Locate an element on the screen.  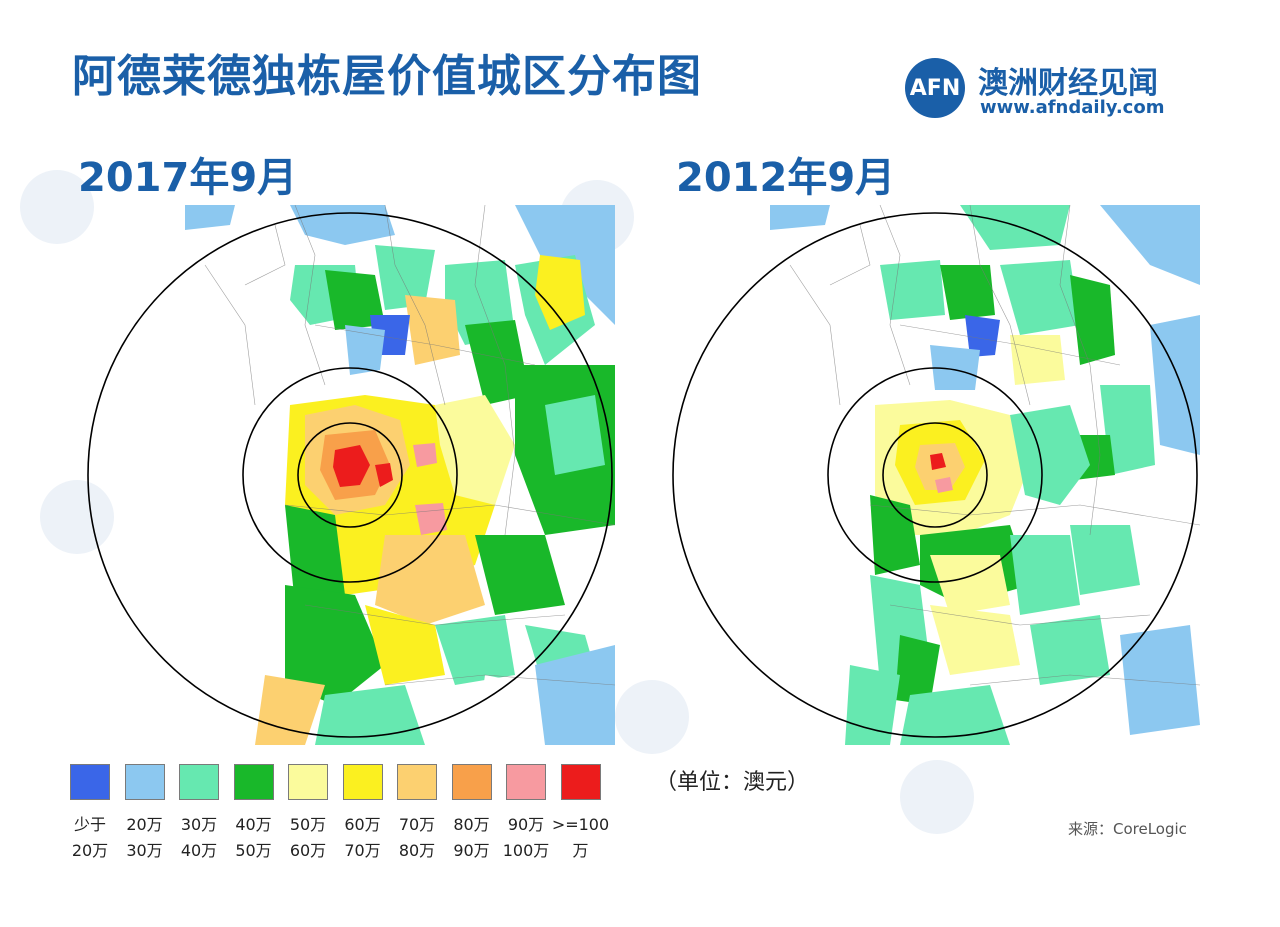
legend-label: 少于 20万 is located at coordinates (90, 838).